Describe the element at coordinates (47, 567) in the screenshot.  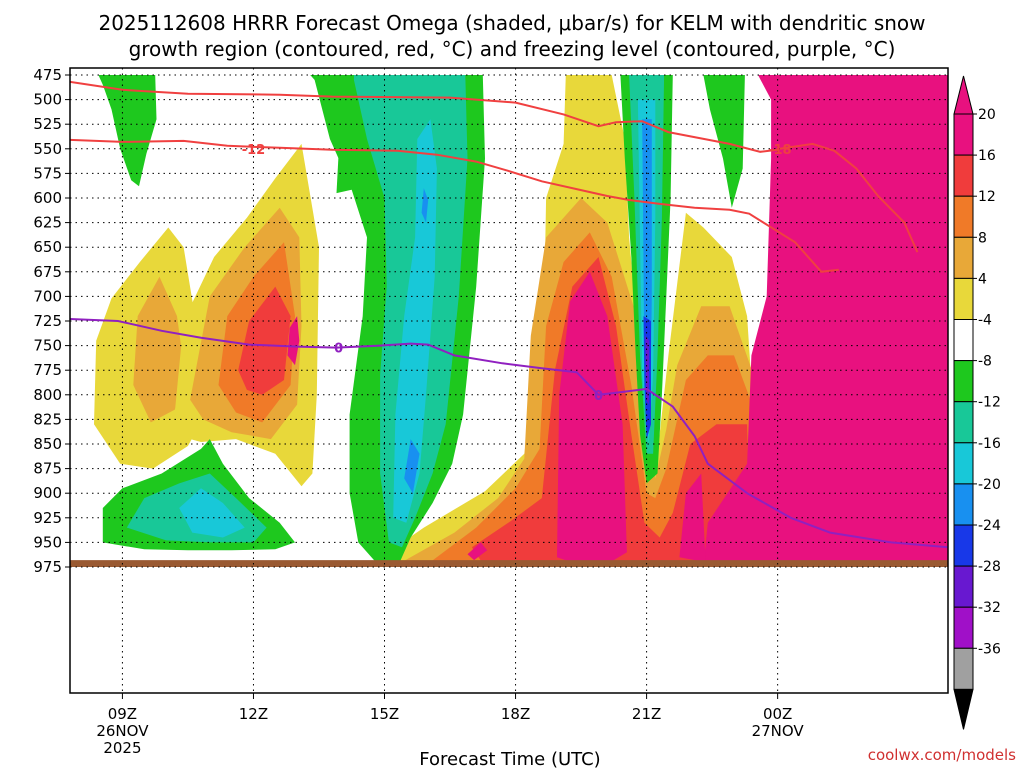
I see `y-tick-label-975: 975` at that location.